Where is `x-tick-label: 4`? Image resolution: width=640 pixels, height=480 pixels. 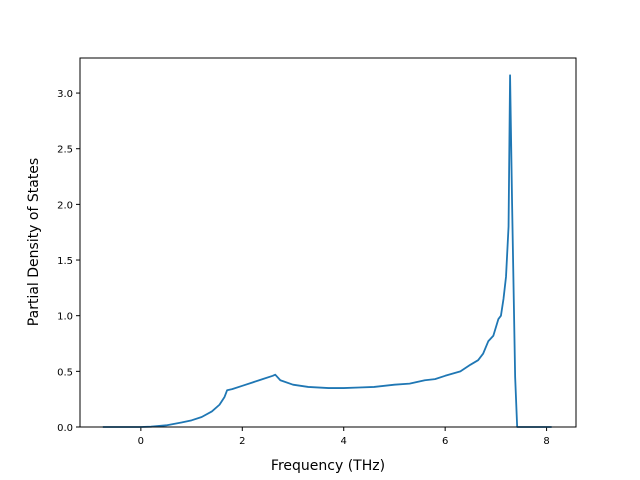 x-tick-label: 4 is located at coordinates (344, 441).